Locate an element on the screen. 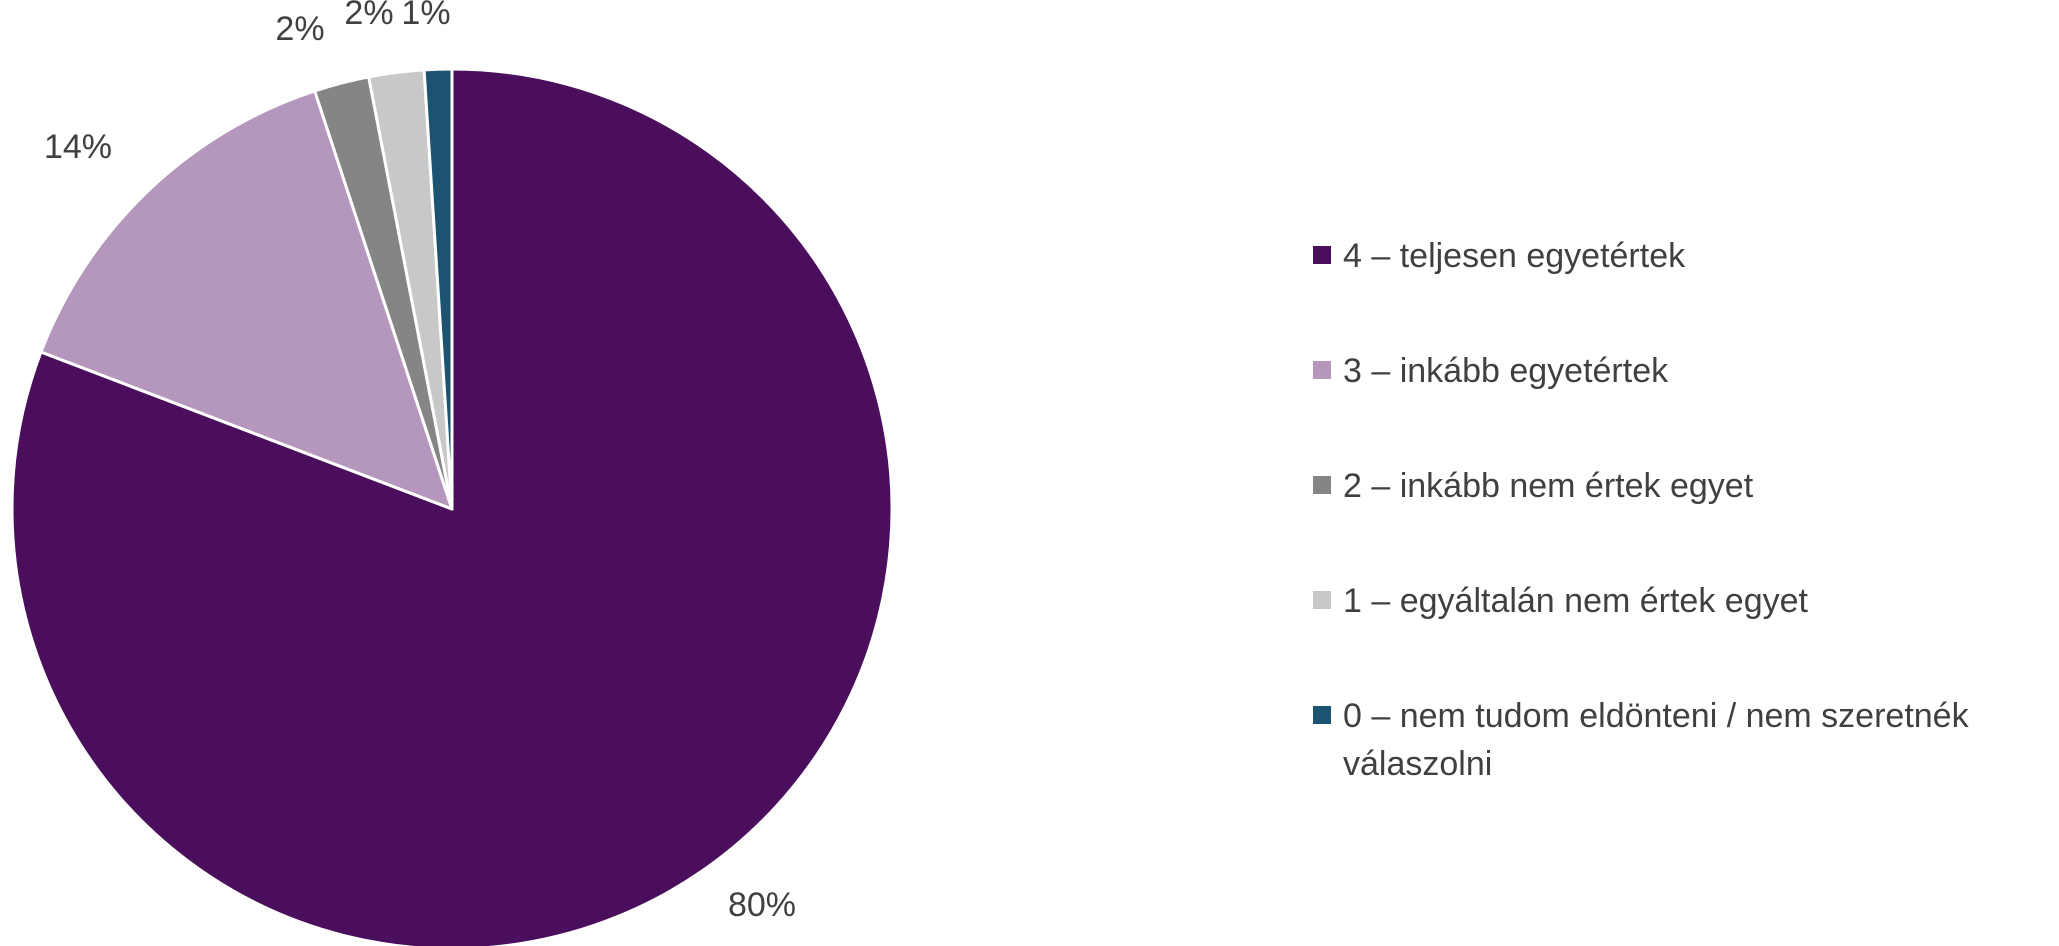  data-label-3: 2% is located at coordinates (368, 16).